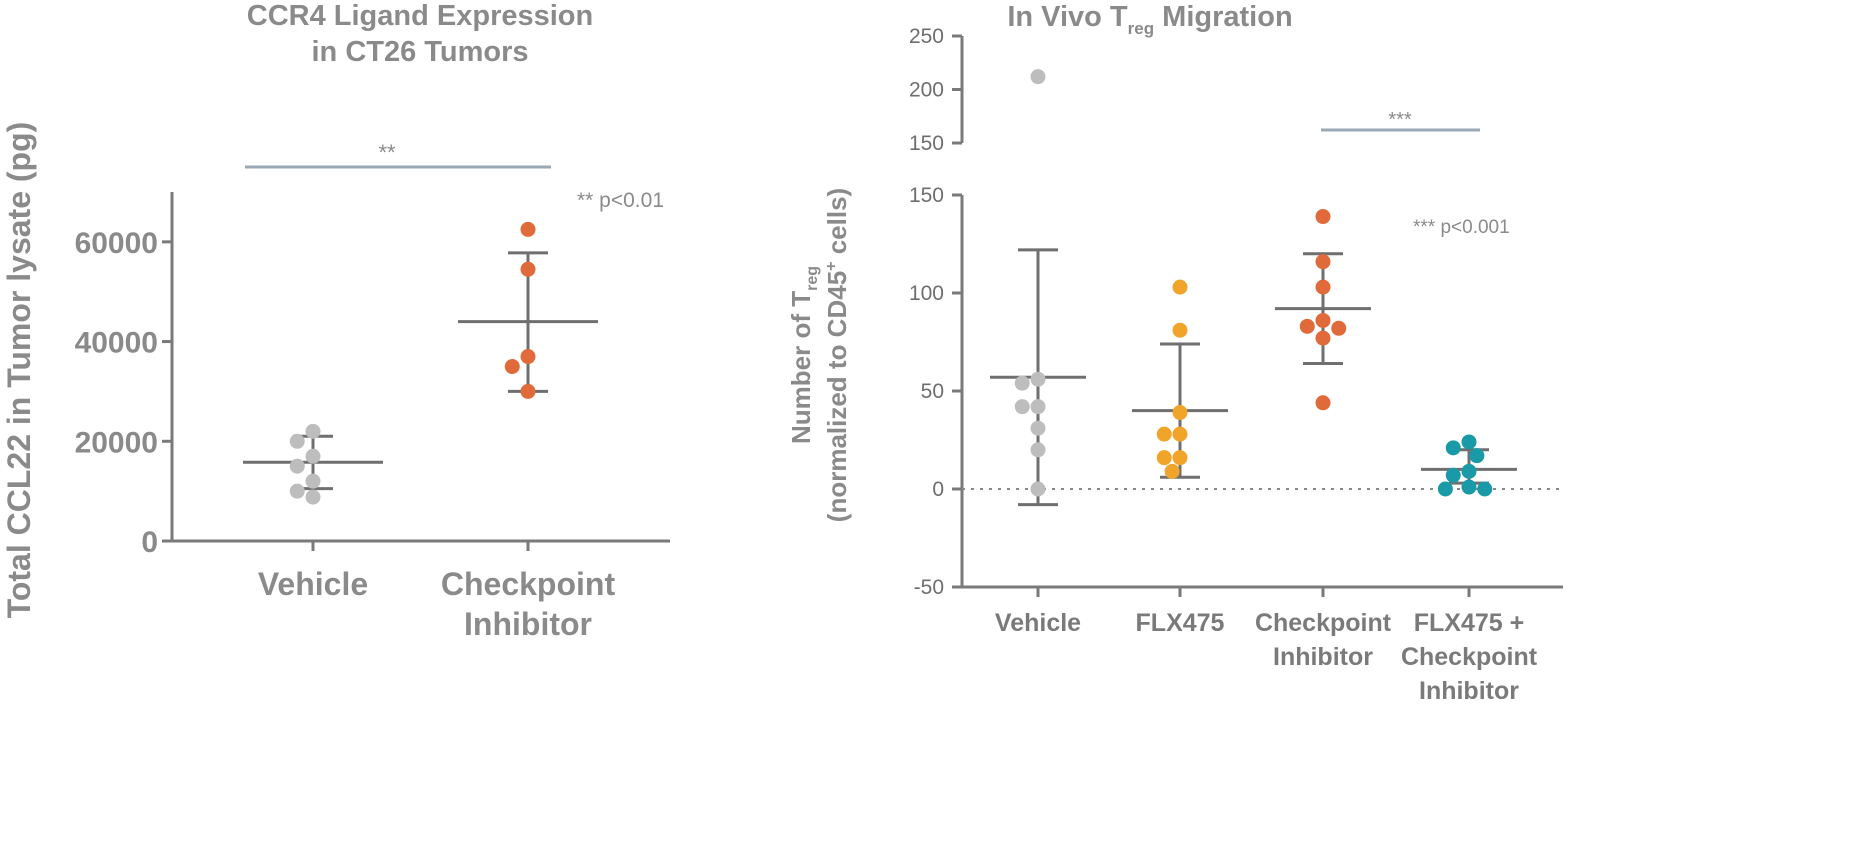 The image size is (1863, 841). I want to click on chart2-ylabel-main: Number of T, so click(801, 367).